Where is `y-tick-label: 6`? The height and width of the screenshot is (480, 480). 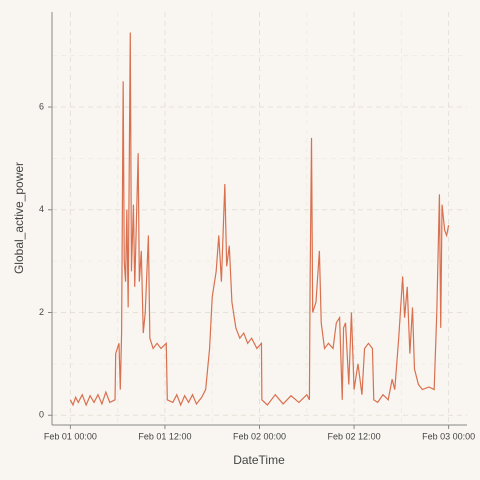
y-tick-label: 6 is located at coordinates (41, 106).